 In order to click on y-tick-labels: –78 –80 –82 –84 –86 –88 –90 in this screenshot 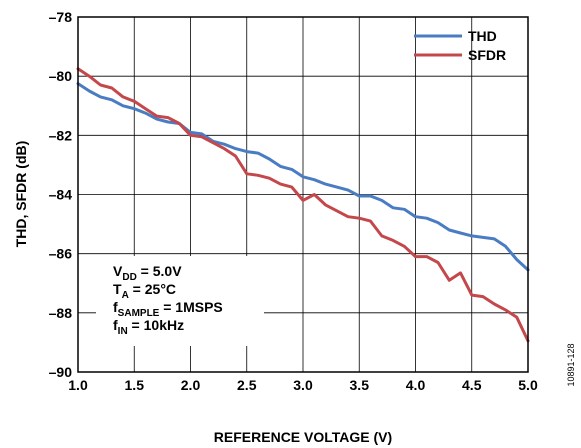, I will do `click(61, 194)`.